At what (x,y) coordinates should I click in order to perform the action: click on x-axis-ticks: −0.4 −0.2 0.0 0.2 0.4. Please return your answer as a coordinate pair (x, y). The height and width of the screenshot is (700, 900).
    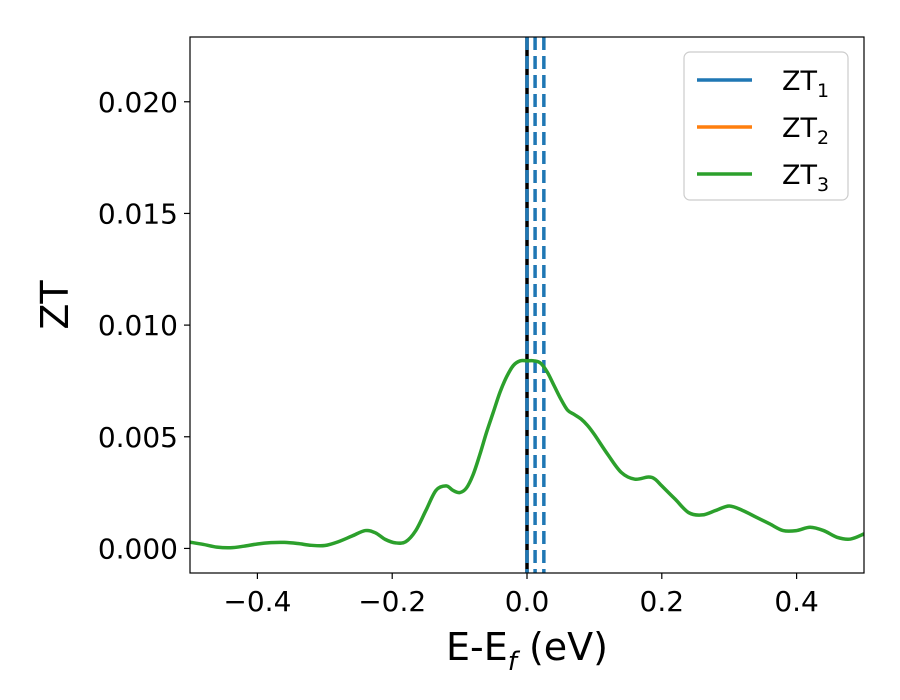
    Looking at the image, I should click on (521, 595).